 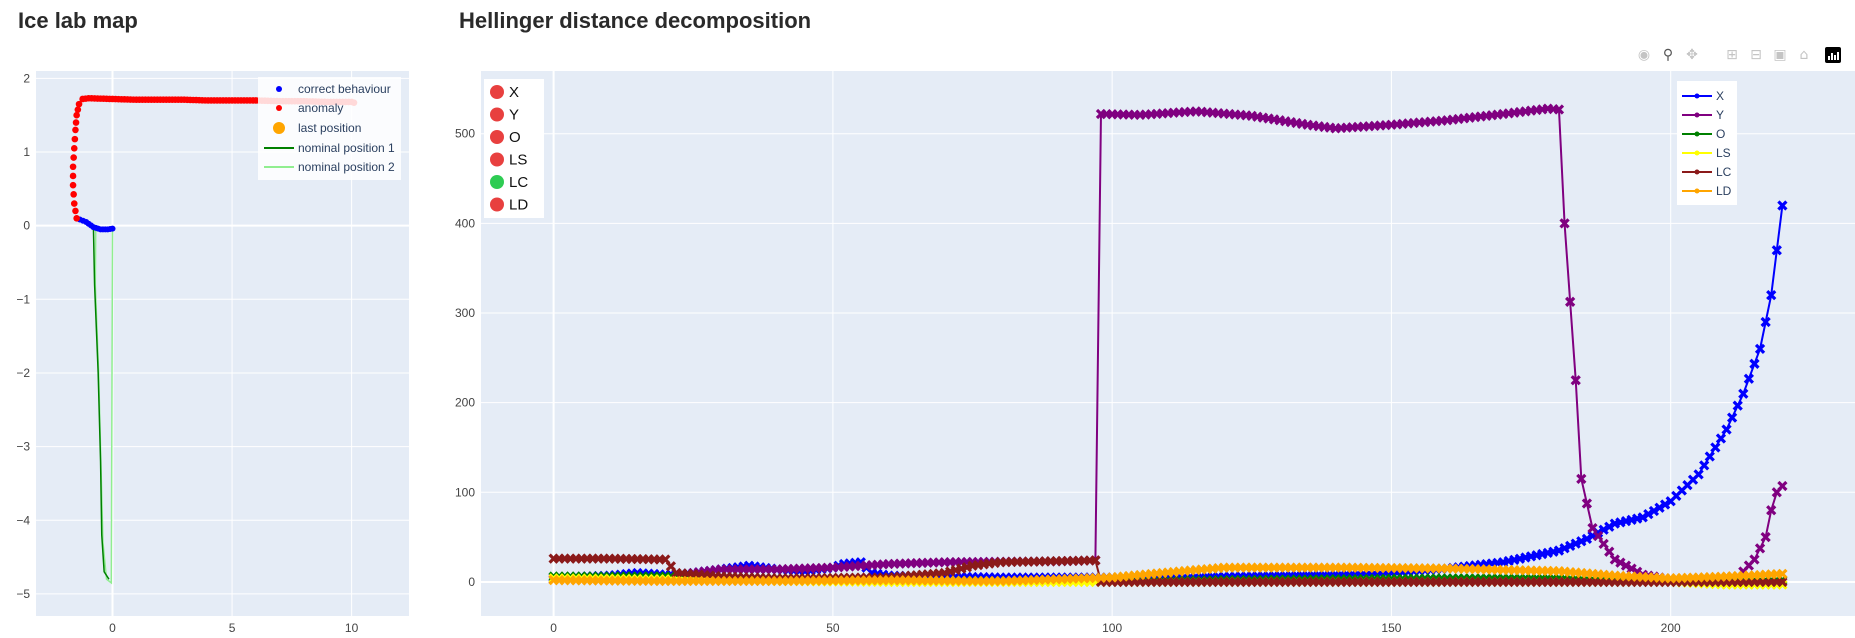 What do you see at coordinates (23, 594) in the screenshot?
I see `map-y-tick-label: −5` at bounding box center [23, 594].